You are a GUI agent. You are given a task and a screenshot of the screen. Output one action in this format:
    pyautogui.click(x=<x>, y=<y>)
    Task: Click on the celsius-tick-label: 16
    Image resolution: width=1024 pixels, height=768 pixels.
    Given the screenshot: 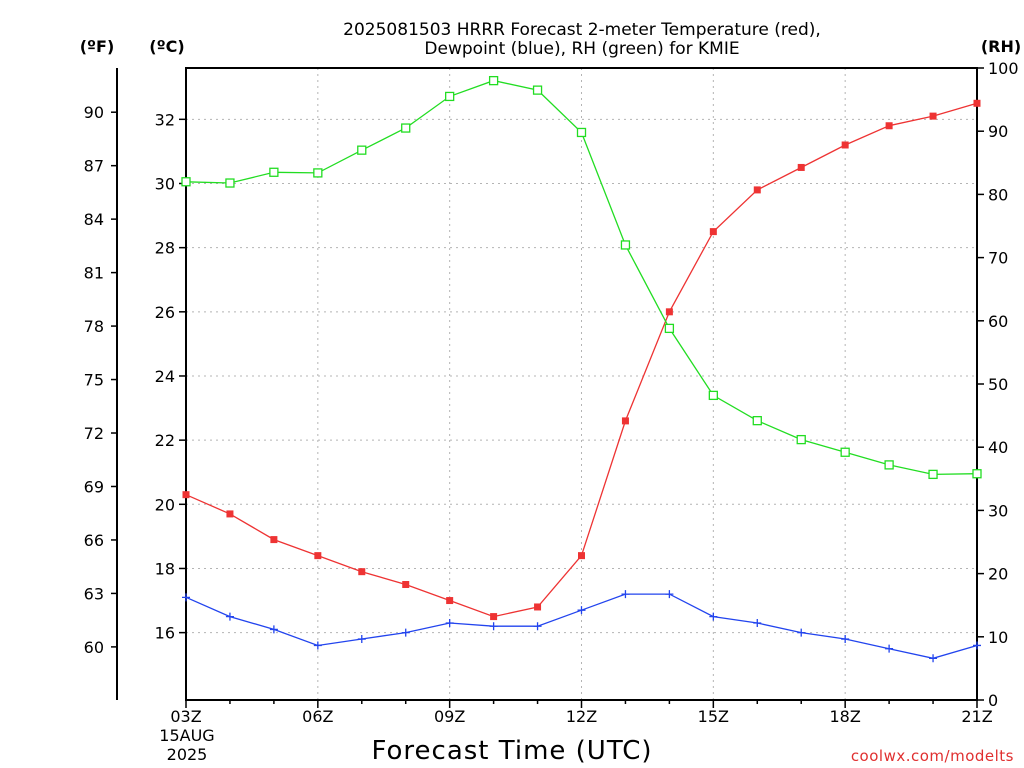 What is the action you would take?
    pyautogui.click(x=165, y=633)
    